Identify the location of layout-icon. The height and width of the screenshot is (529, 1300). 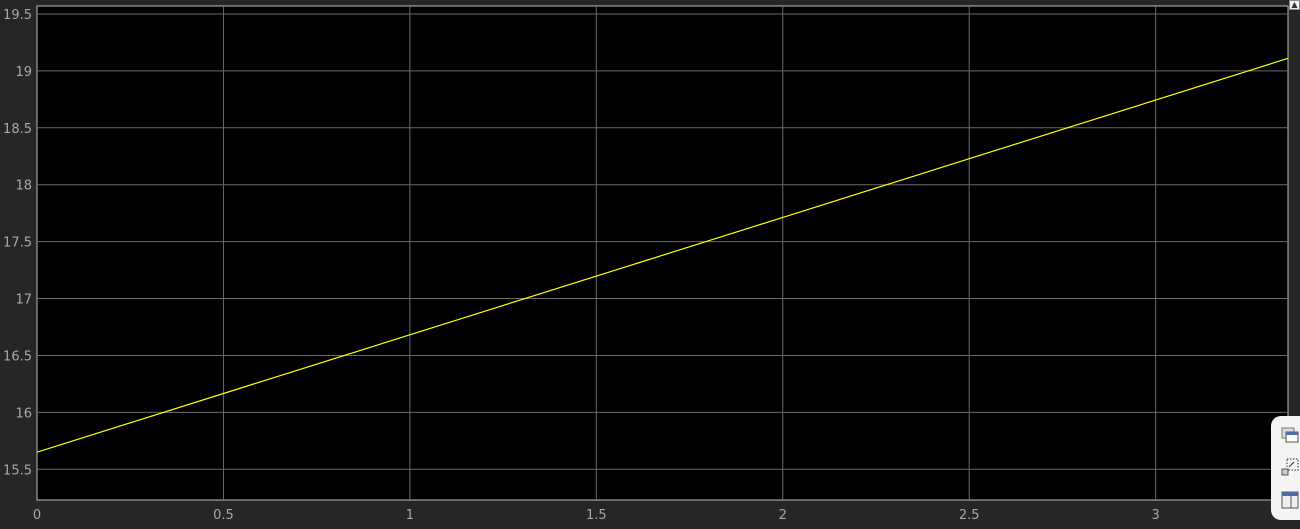
(1290, 500).